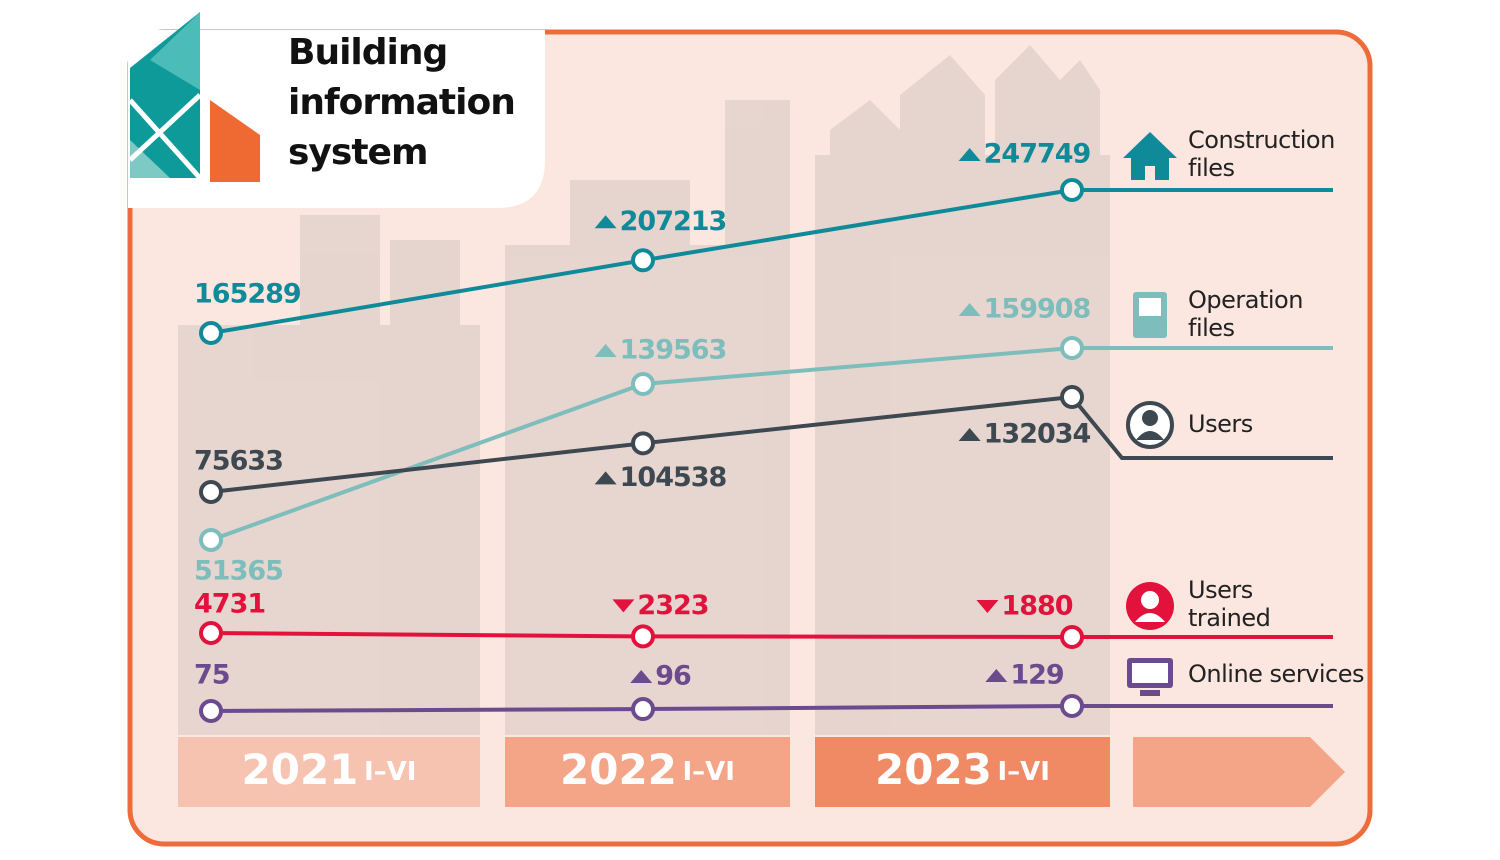 The width and height of the screenshot is (1500, 860). What do you see at coordinates (933, 769) in the screenshot?
I see `year: 2023` at bounding box center [933, 769].